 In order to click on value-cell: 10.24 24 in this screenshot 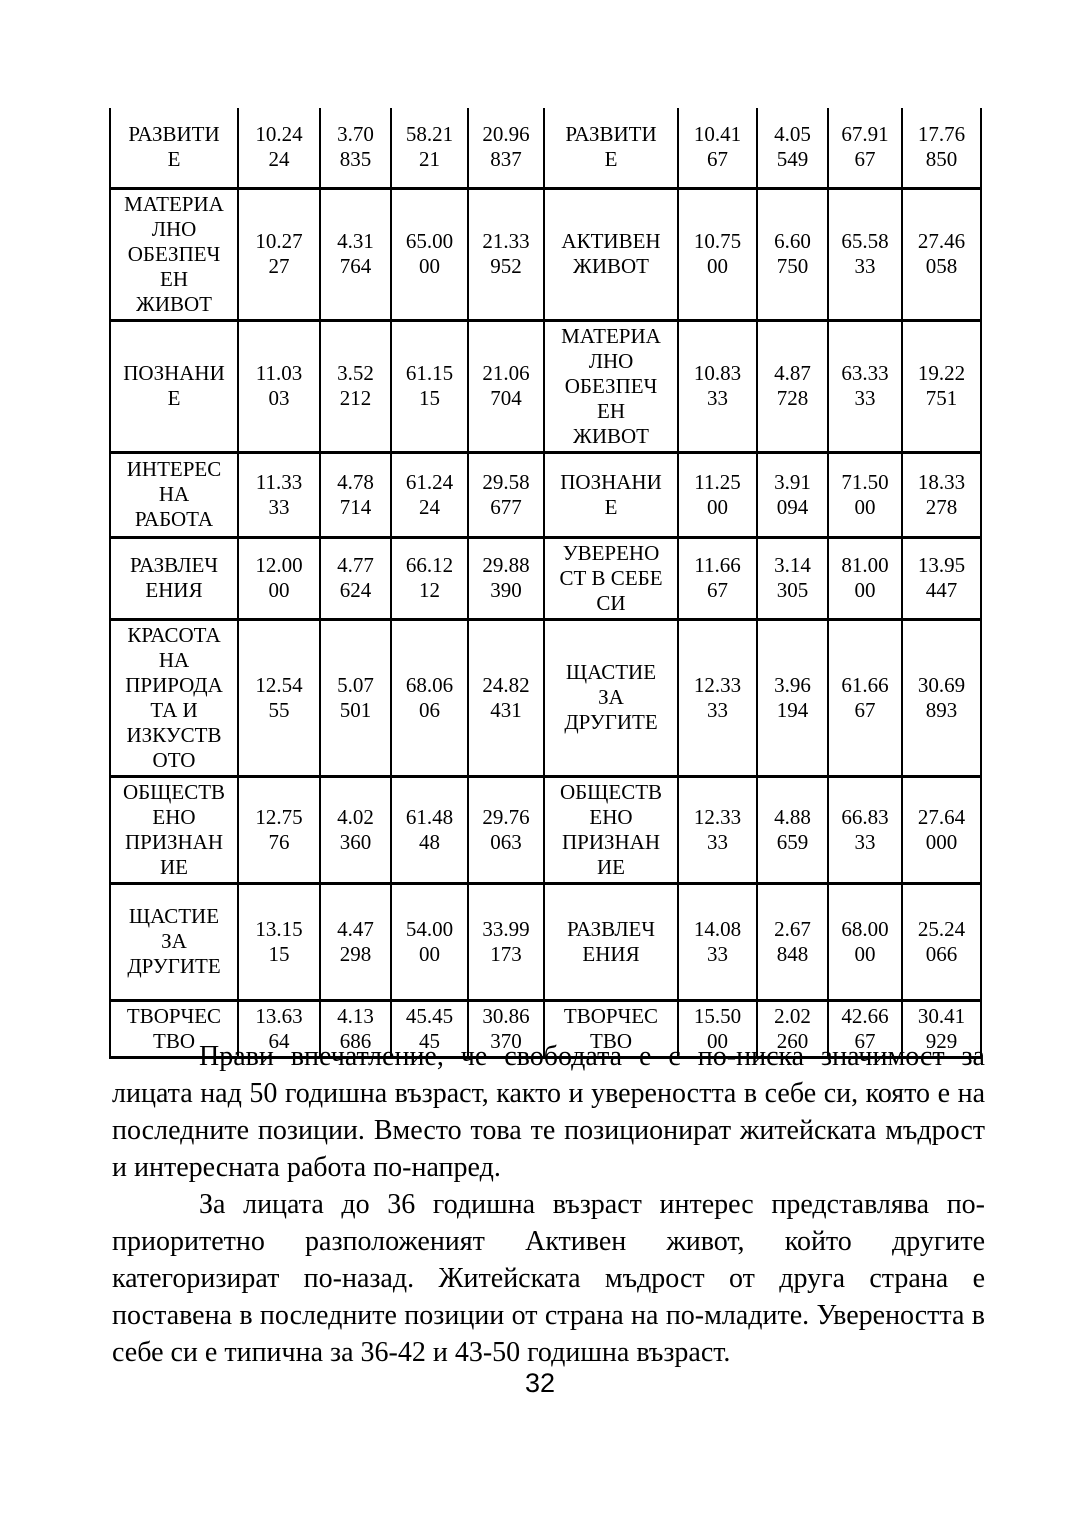, I will do `click(279, 149)`.